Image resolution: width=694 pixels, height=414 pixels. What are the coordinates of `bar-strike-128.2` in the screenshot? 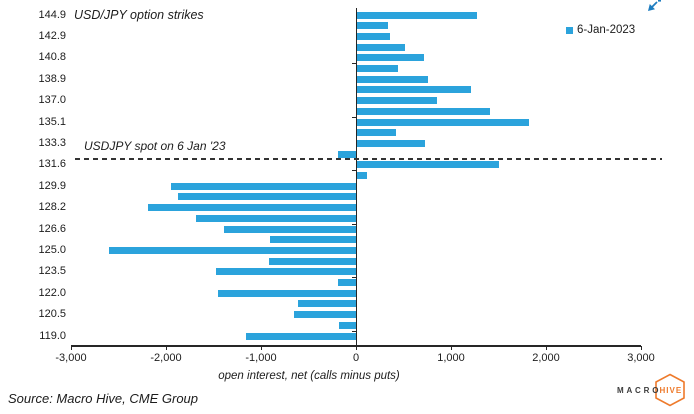 It's located at (251, 208).